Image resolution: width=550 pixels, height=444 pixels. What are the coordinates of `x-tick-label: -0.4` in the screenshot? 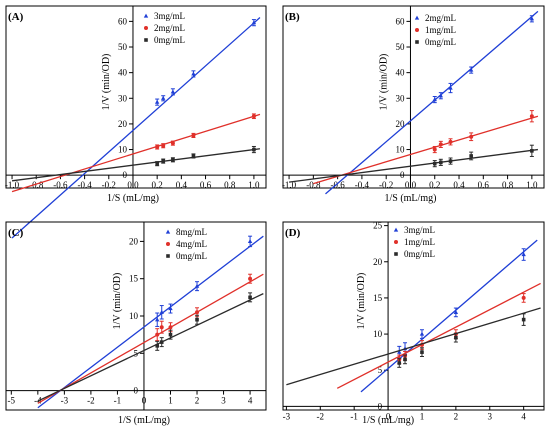 It's located at (84, 185).